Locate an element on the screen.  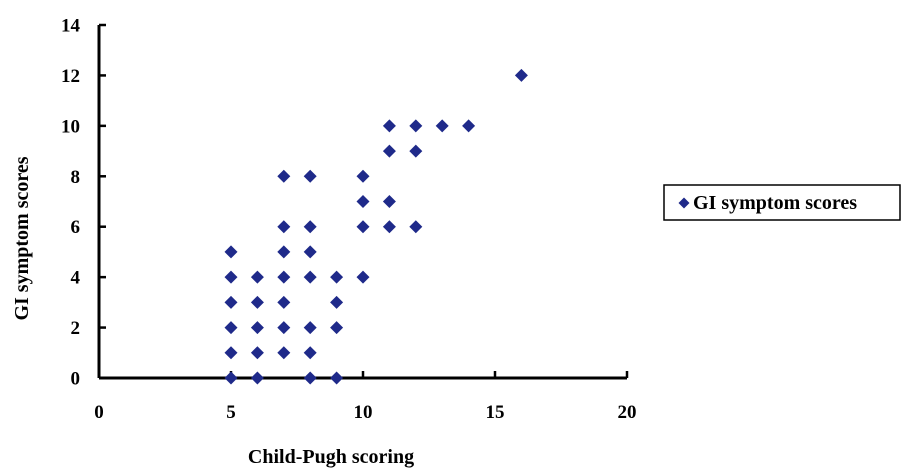
legend: GI symptom scores is located at coordinates (782, 202).